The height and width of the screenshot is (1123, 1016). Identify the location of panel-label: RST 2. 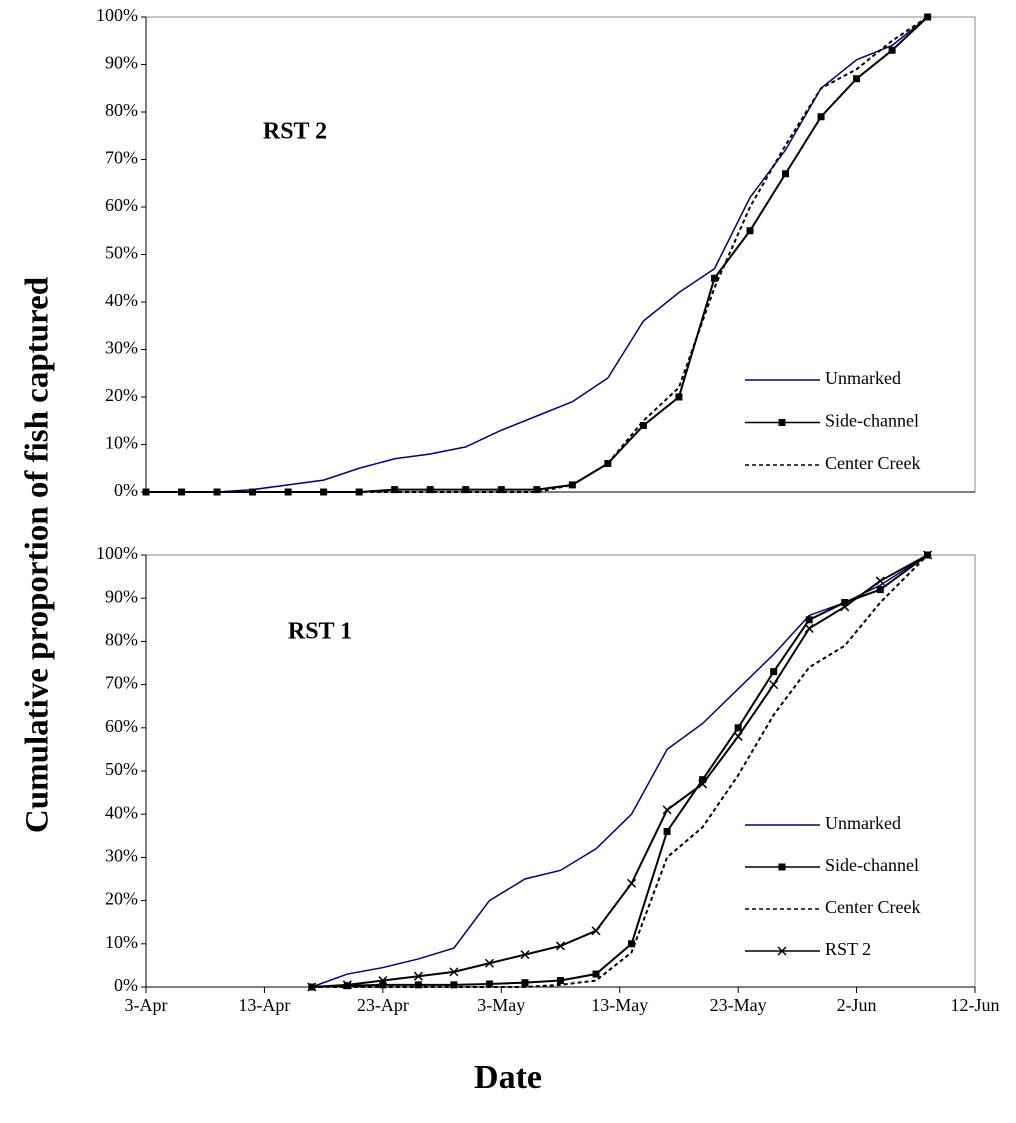
(295, 132).